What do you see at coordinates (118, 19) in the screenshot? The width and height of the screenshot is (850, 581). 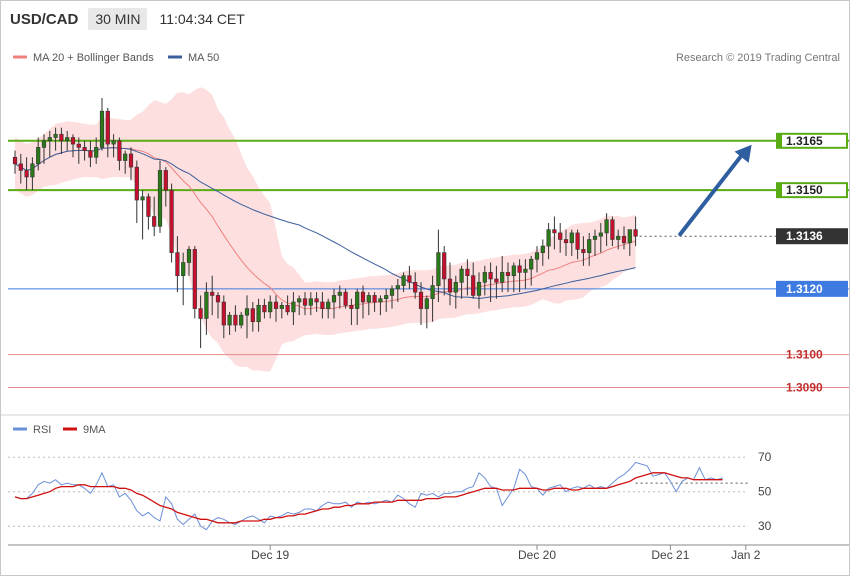 I see `timeframe-badge: 30 MIN` at bounding box center [118, 19].